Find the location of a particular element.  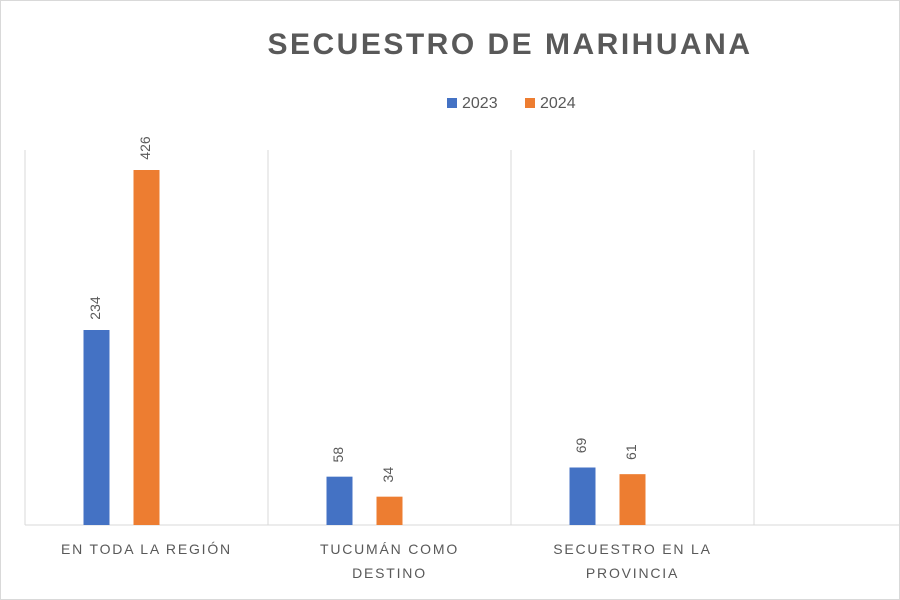

x-tick-label-line: DESTINO is located at coordinates (389, 573).